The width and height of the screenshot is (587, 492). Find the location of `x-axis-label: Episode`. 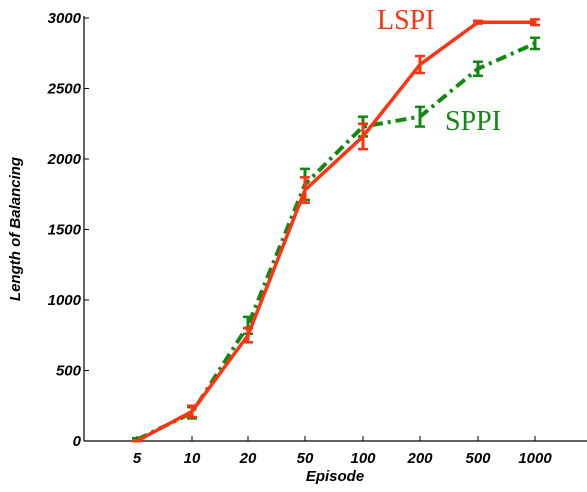

x-axis-label: Episode is located at coordinates (335, 476).